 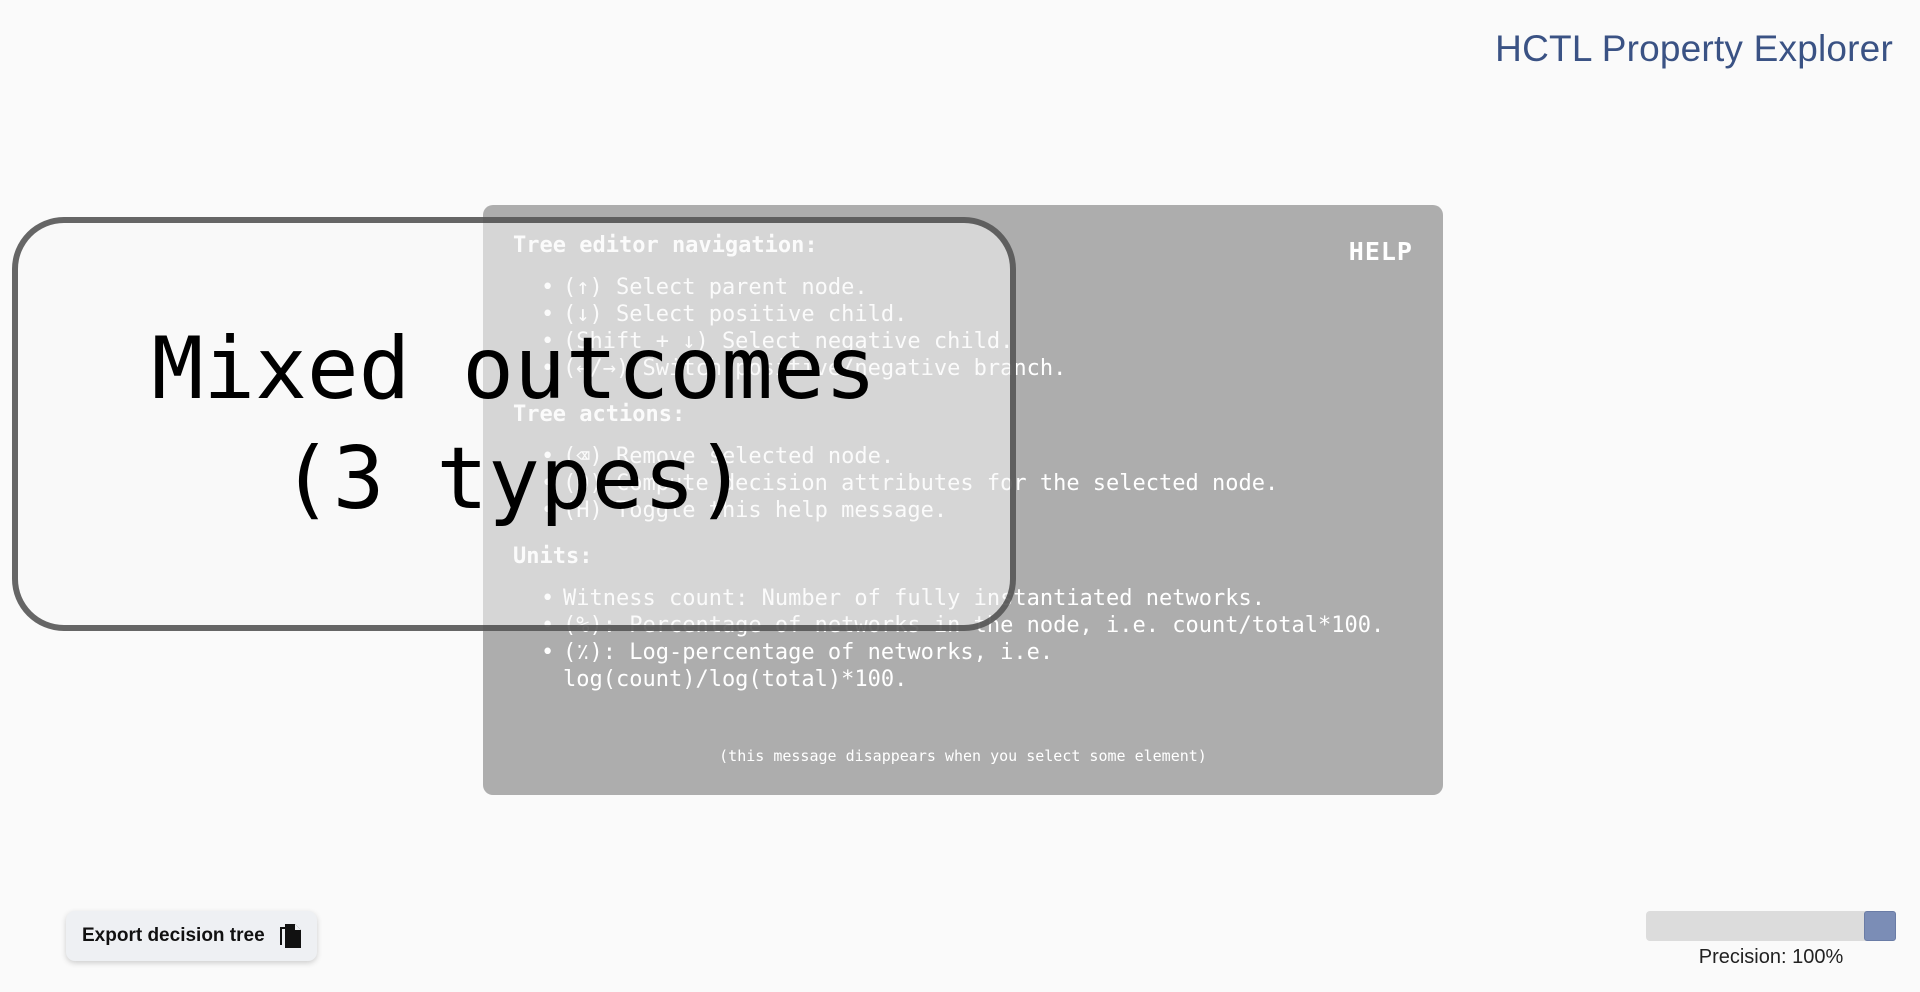 What do you see at coordinates (1771, 957) in the screenshot?
I see `precision-label: Precision: 100%` at bounding box center [1771, 957].